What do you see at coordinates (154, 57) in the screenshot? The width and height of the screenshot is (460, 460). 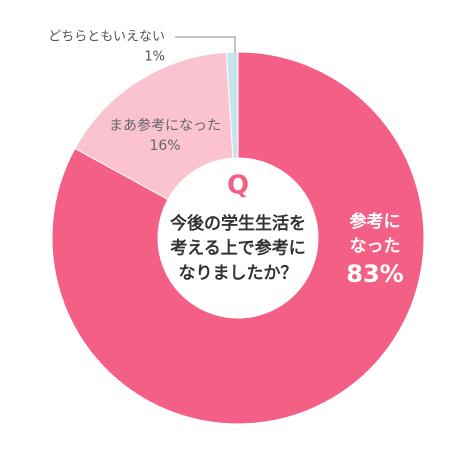 I see `value-label: 1%` at bounding box center [154, 57].